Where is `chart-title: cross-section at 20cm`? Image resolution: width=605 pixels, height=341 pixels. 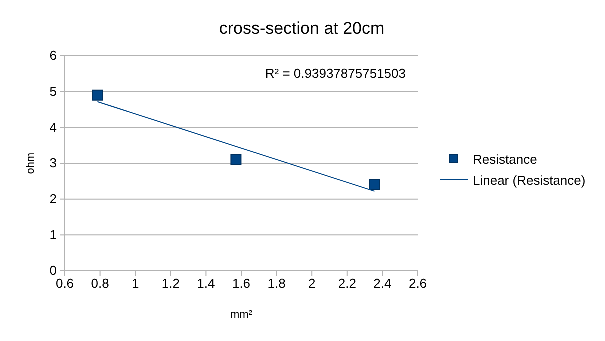
chart-title: cross-section at 20cm is located at coordinates (302, 28).